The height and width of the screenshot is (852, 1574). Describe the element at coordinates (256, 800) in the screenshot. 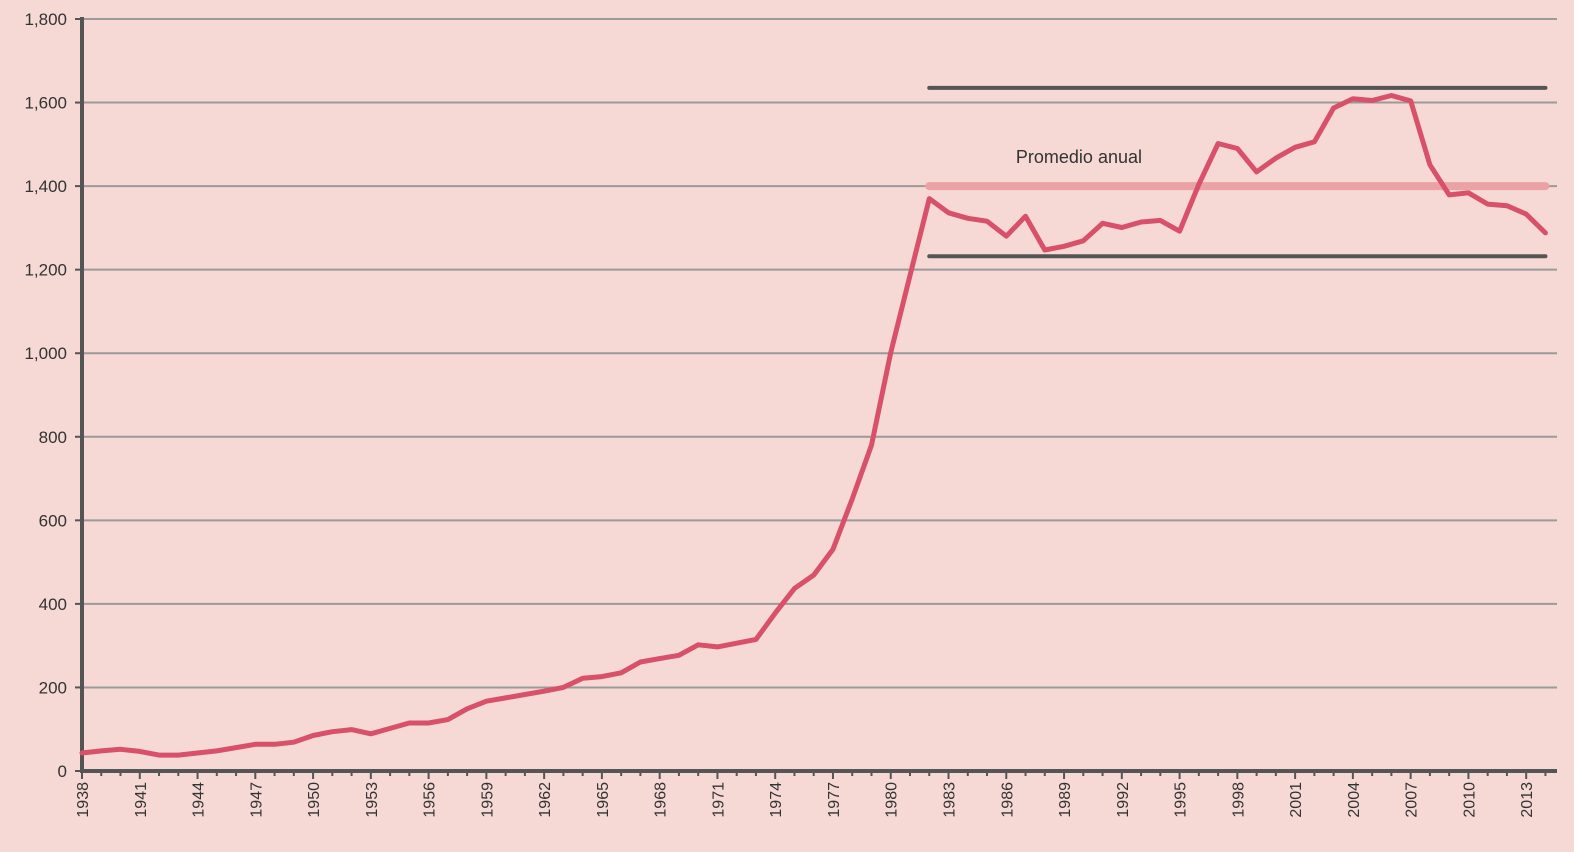

I see `x-tick-label: 1947` at that location.